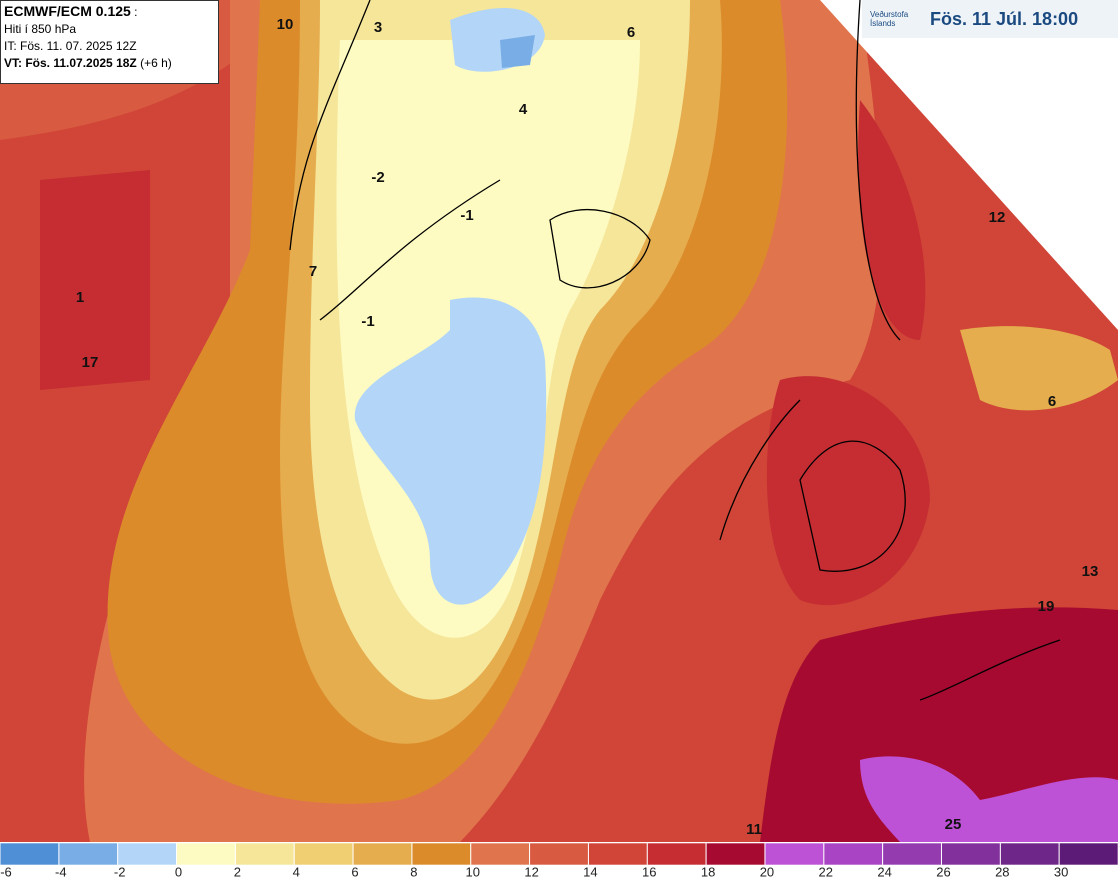  Describe the element at coordinates (1090, 571) in the screenshot. I see `contour-label: 13` at that location.